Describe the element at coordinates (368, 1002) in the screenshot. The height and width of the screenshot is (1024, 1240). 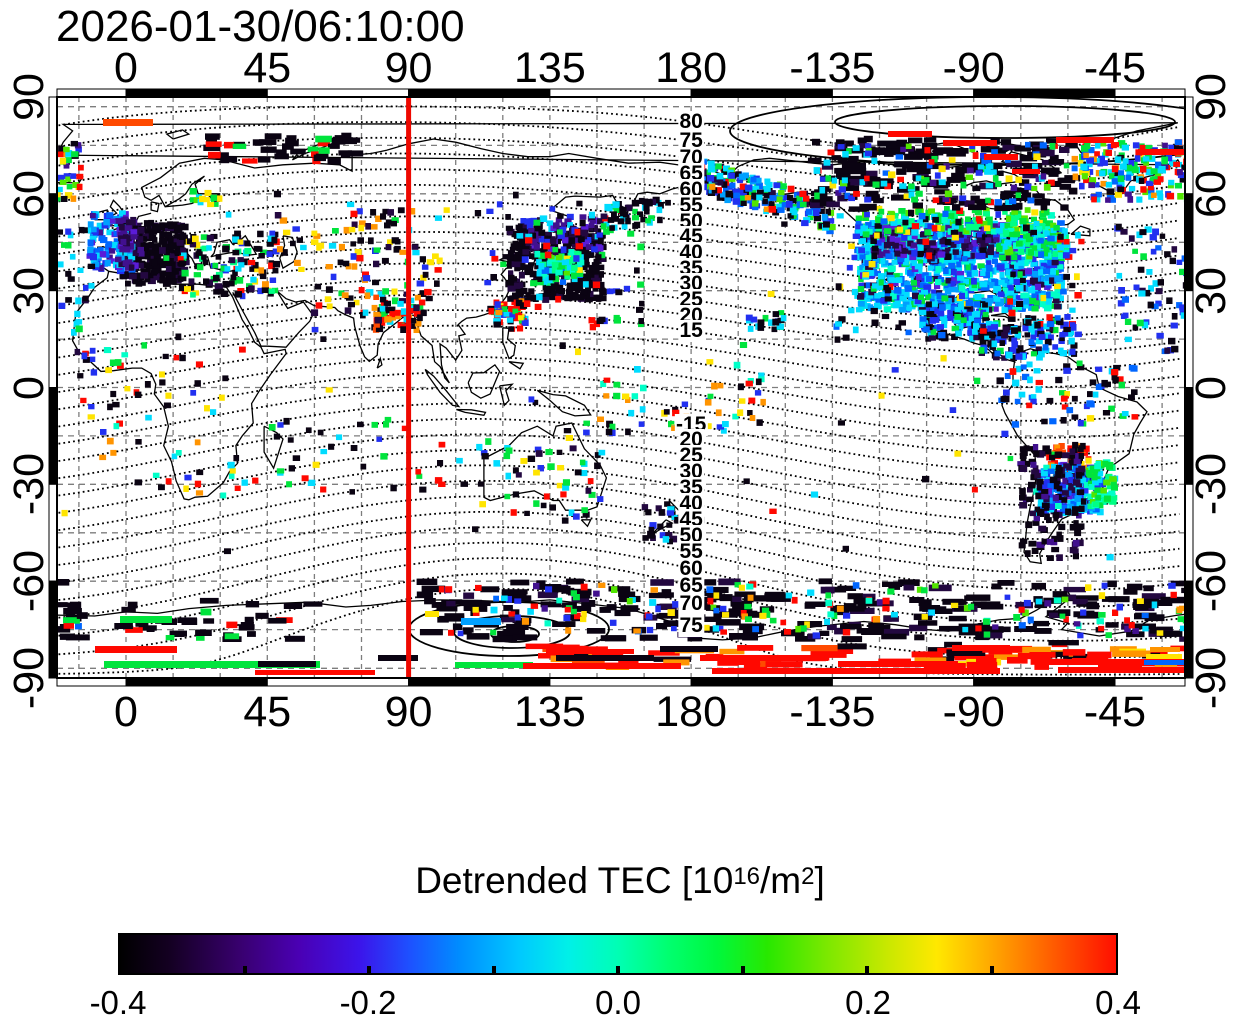
I see `colorbar-tick-label--0.2: -0.2` at that location.